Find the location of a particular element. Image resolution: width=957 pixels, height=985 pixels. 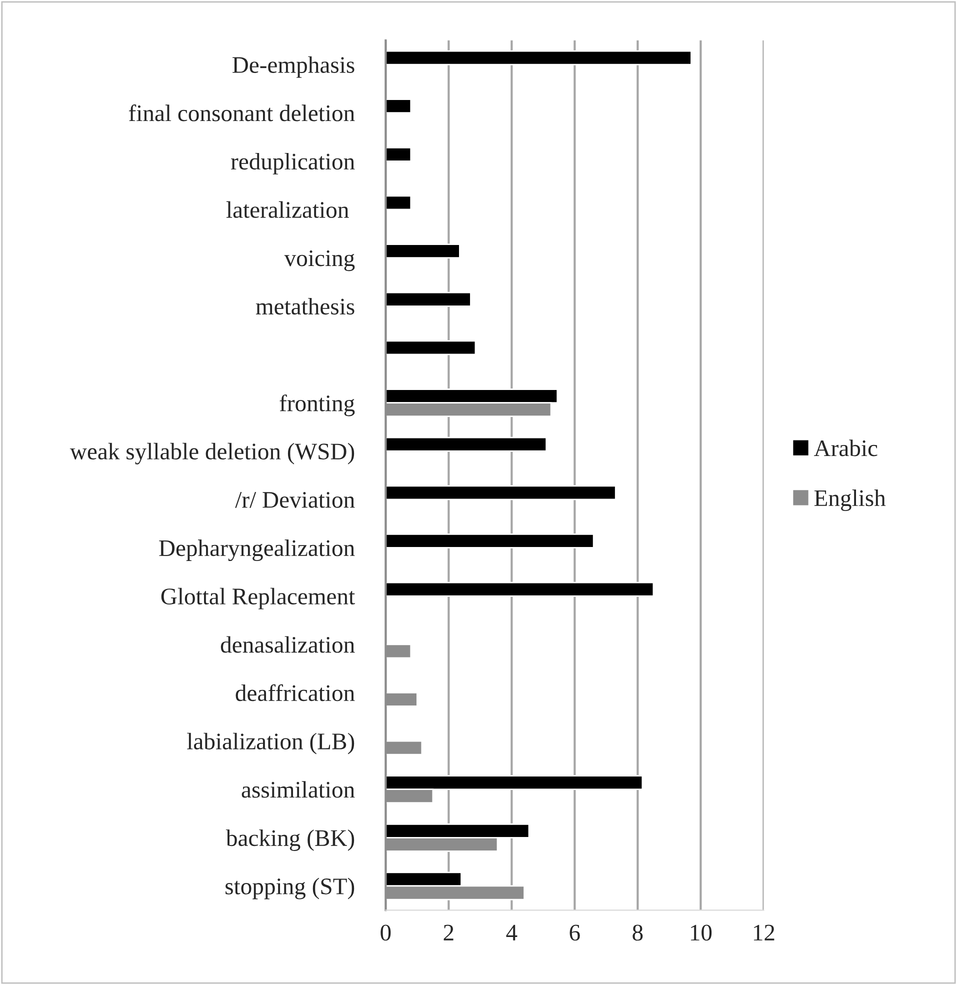

y-tick-label: Glottal Replacement is located at coordinates (258, 599).